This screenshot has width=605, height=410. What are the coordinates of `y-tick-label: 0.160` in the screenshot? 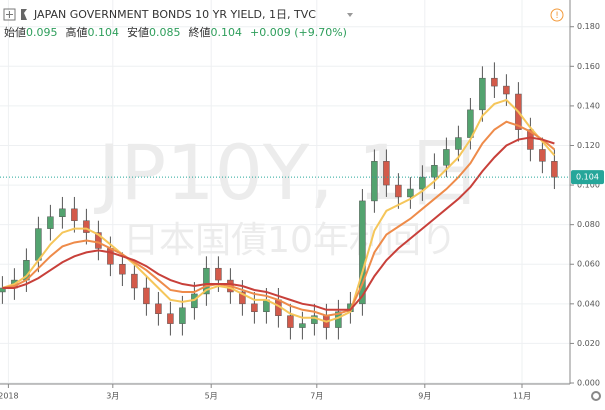 It's located at (588, 66).